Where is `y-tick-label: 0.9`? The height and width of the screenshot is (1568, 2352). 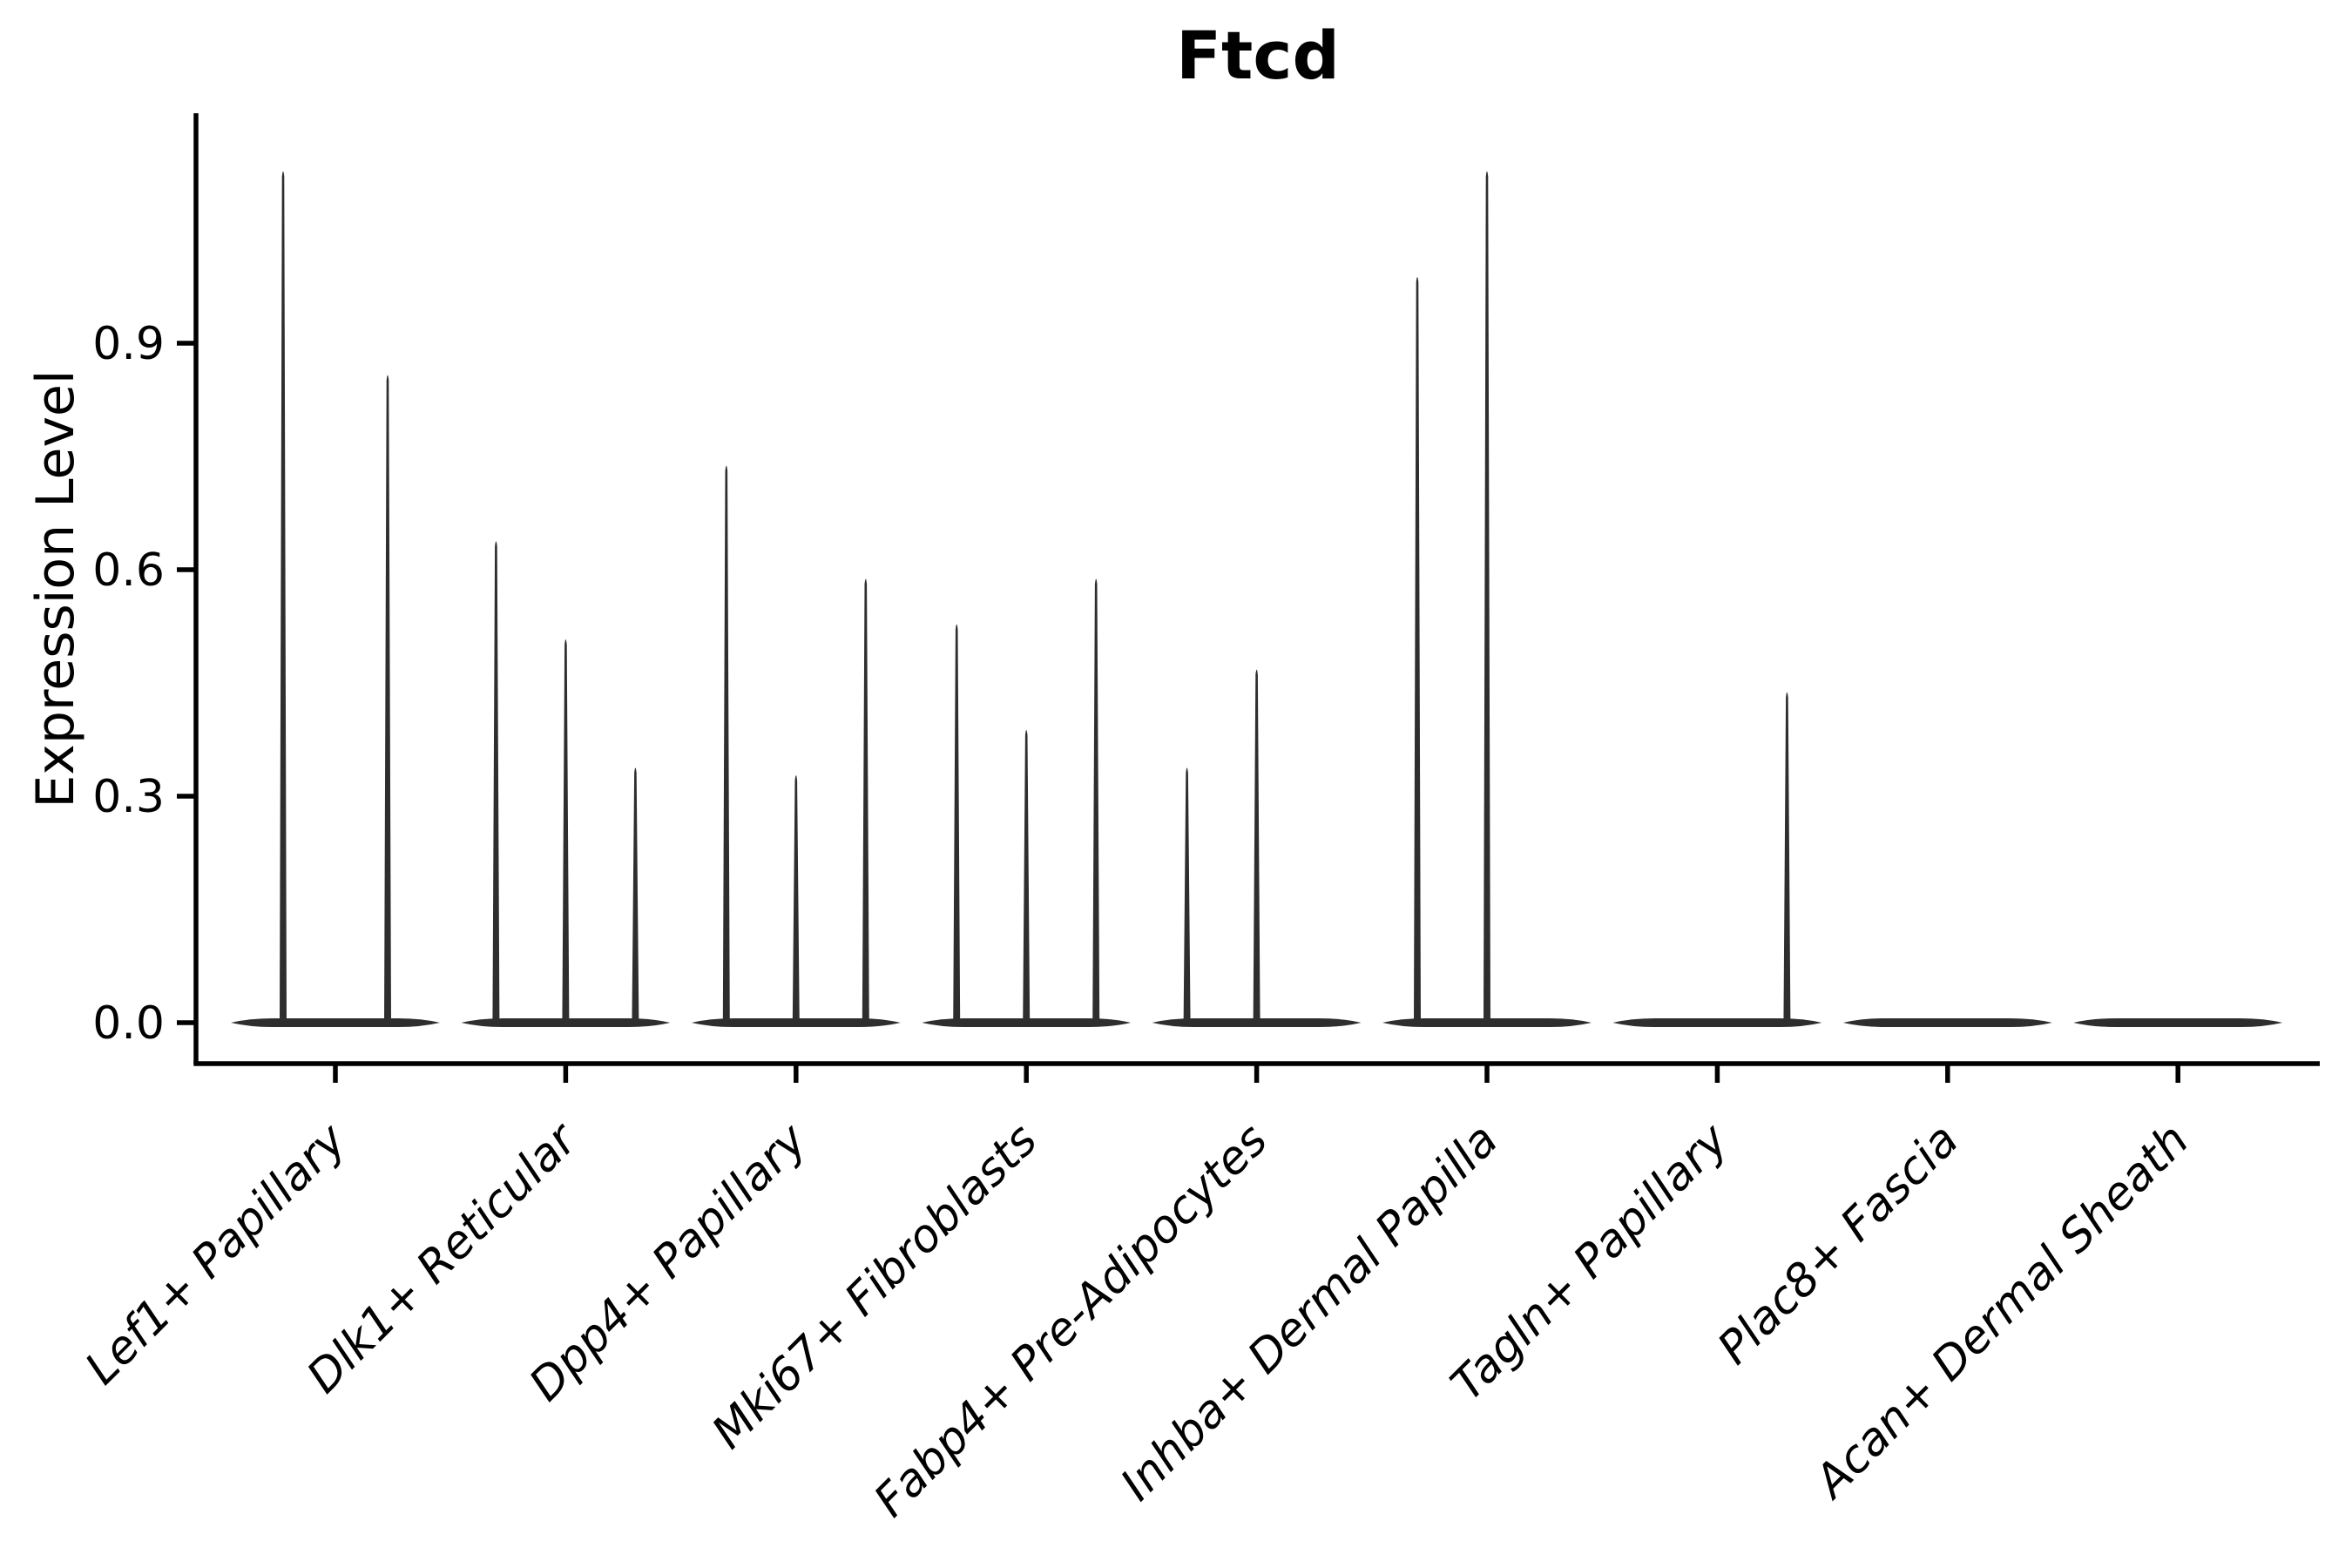 y-tick-label: 0.9 is located at coordinates (129, 344).